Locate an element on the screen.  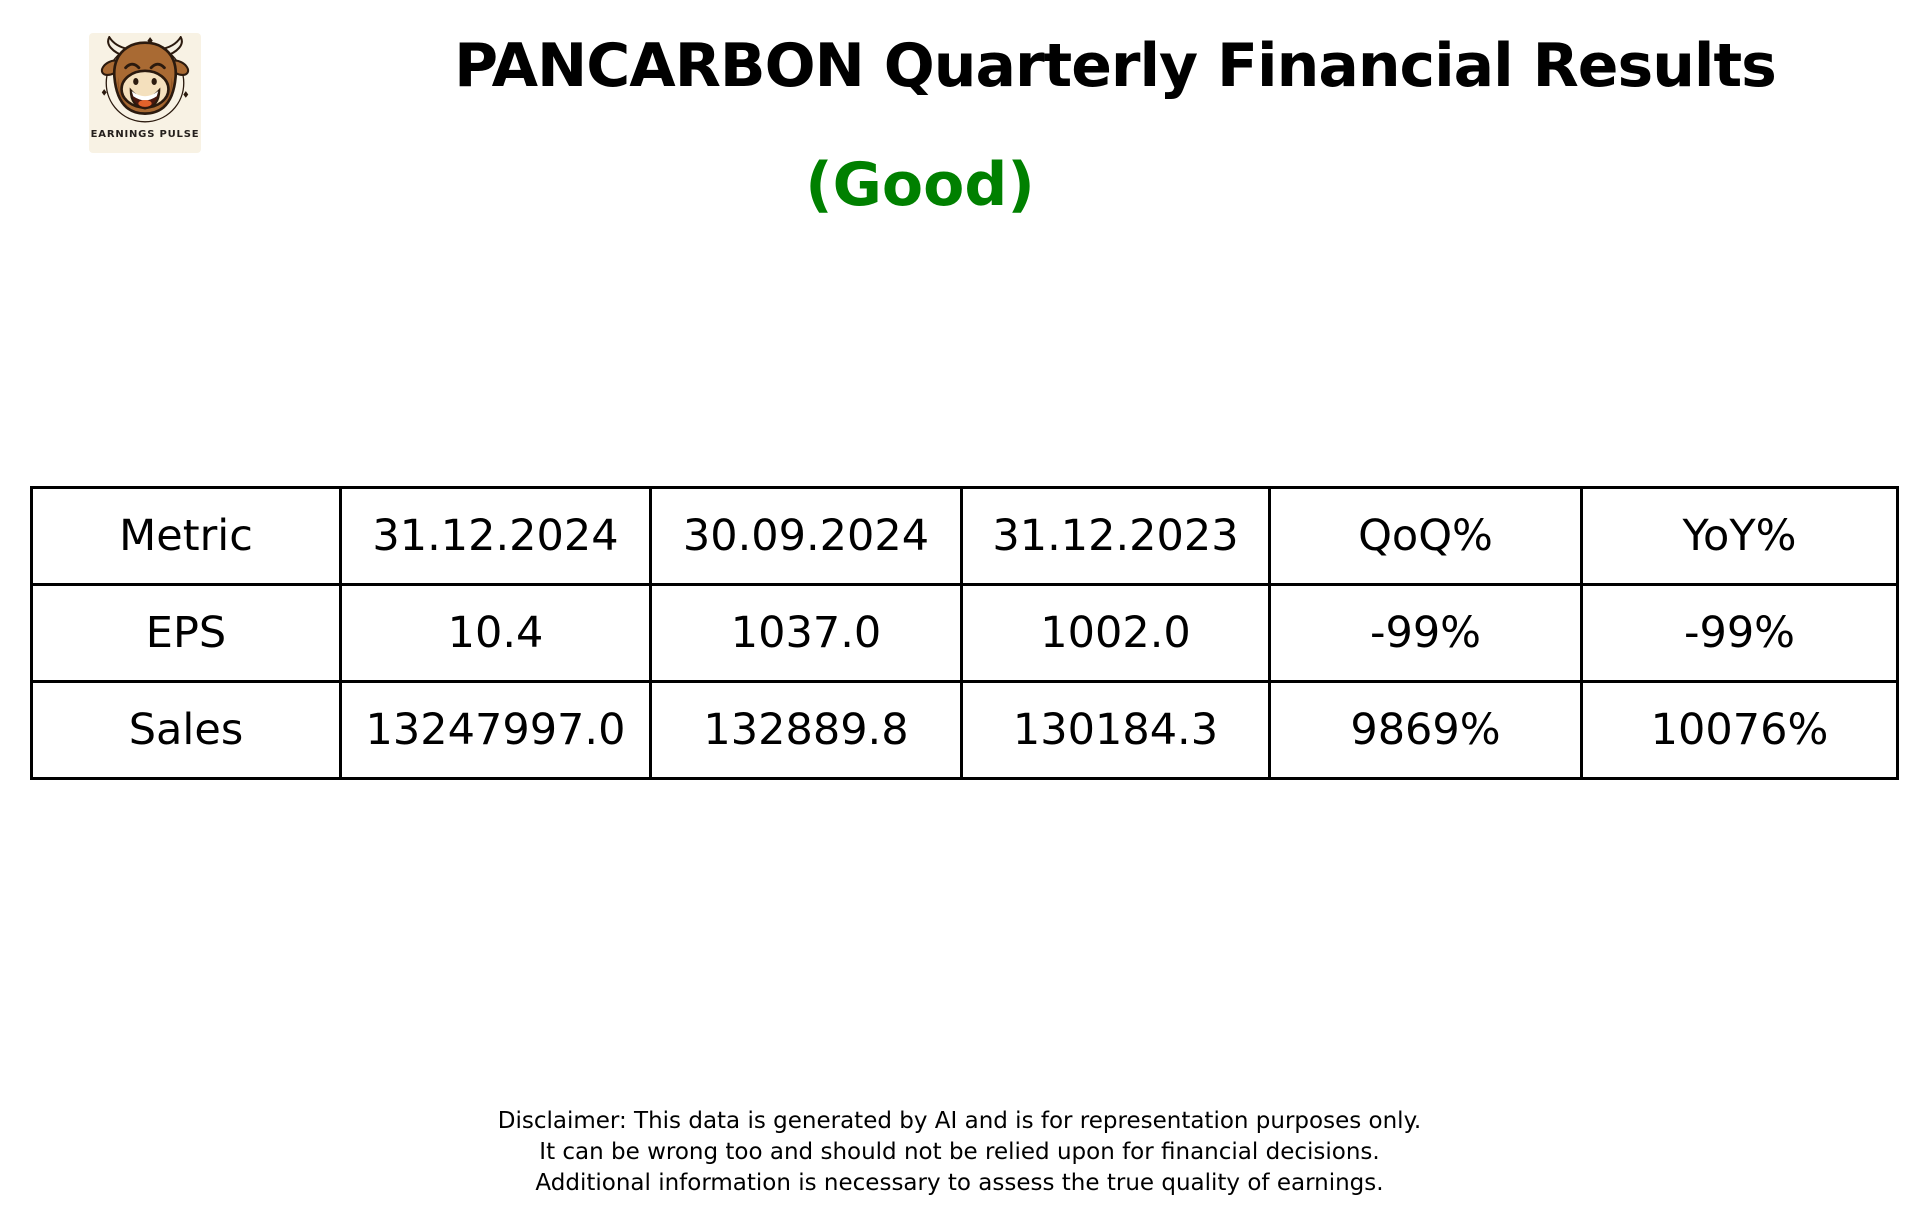
col-header-qoq: QoQ% is located at coordinates (1425, 536).